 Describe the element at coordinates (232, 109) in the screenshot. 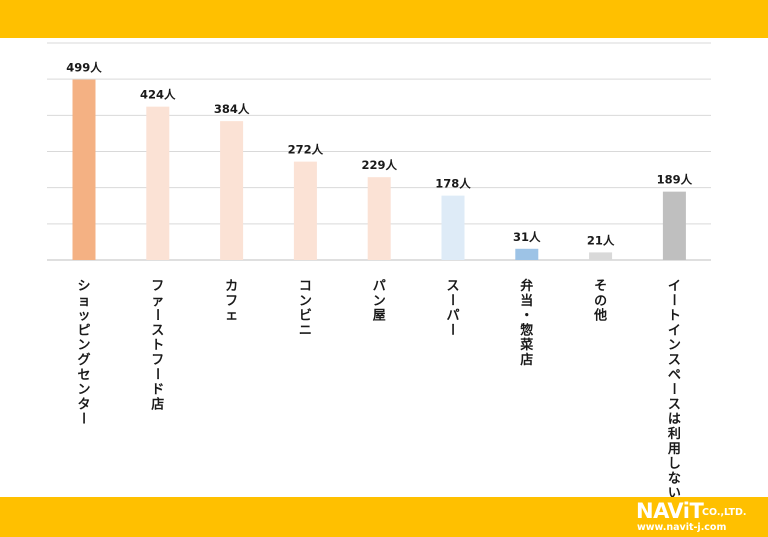

I see `value-label: 384人` at that location.